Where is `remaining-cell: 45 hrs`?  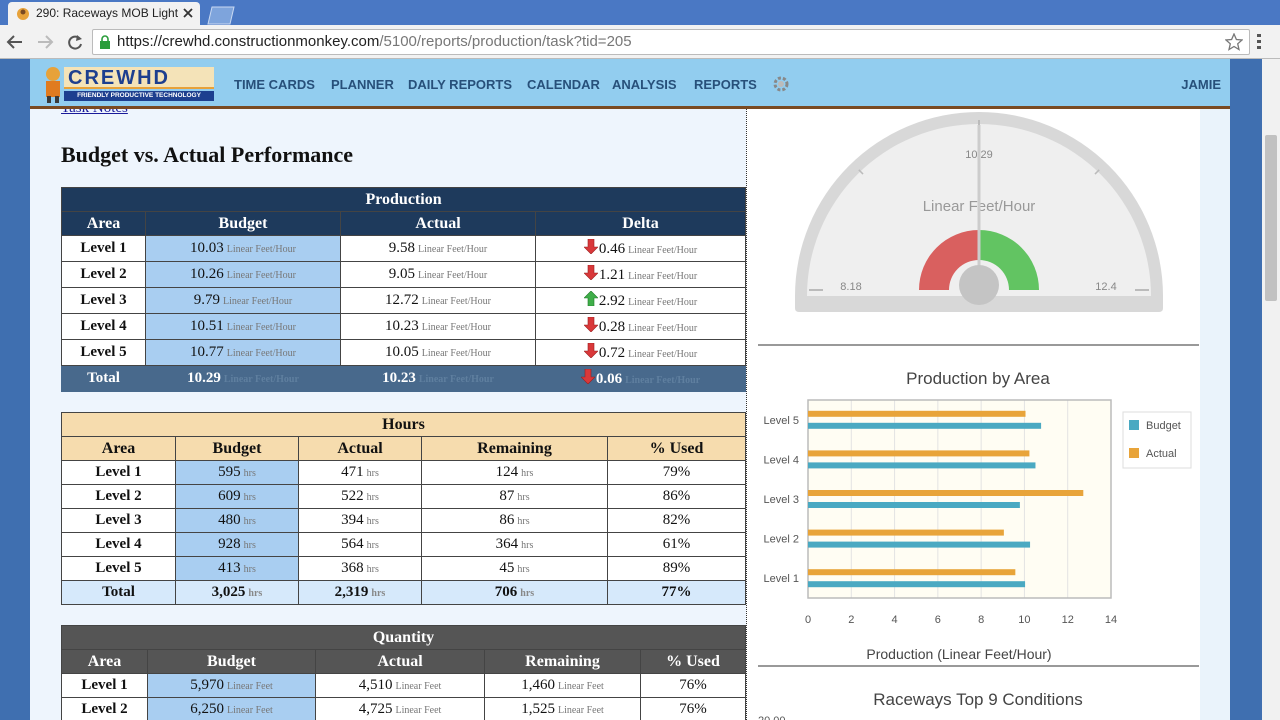 remaining-cell: 45 hrs is located at coordinates (514, 568).